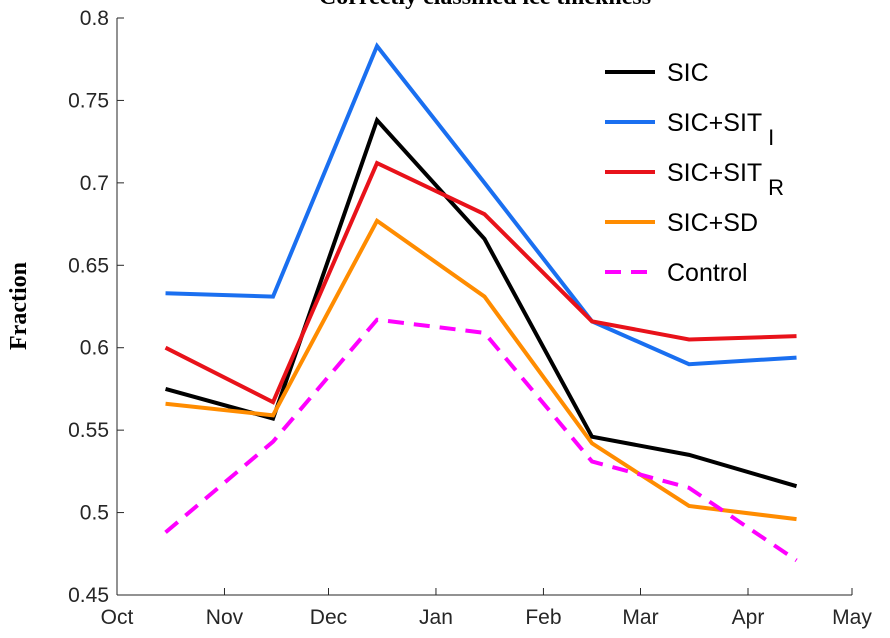  What do you see at coordinates (19, 306) in the screenshot?
I see `y-axis-label: Fraction` at bounding box center [19, 306].